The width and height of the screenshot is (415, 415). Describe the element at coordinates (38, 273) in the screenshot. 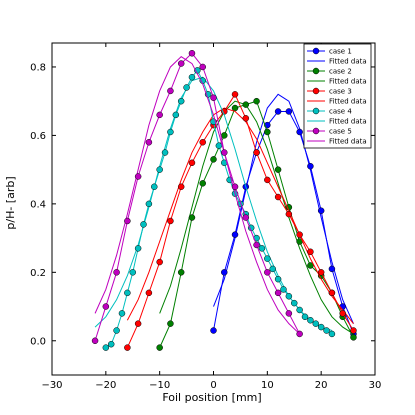

I see `y-tick-label: 0.2` at that location.